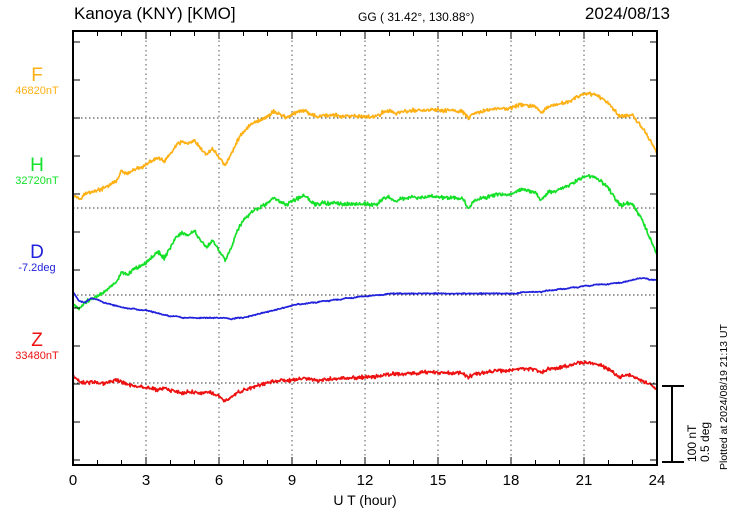  What do you see at coordinates (705, 441) in the screenshot?
I see `scale-bar-deg: 0.5 deg` at bounding box center [705, 441].